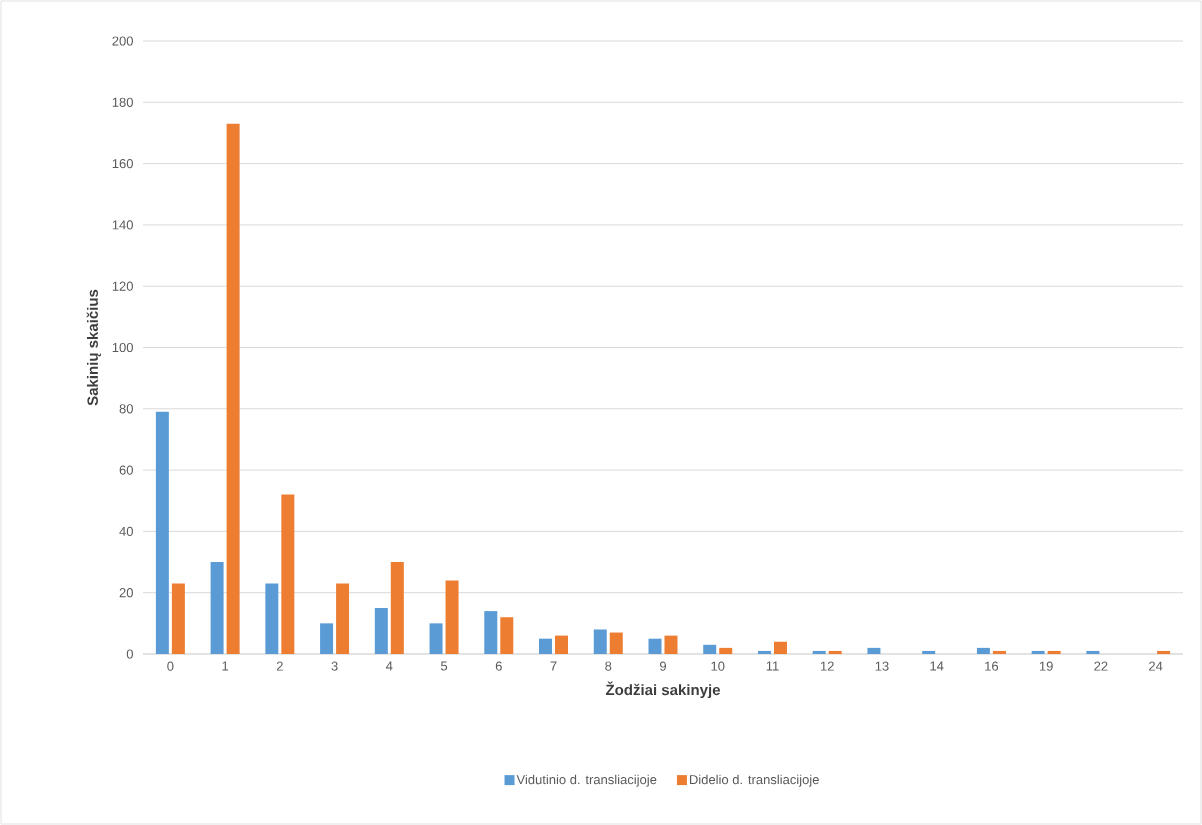  What do you see at coordinates (662, 666) in the screenshot?
I see `x-tick-label: 9` at bounding box center [662, 666].